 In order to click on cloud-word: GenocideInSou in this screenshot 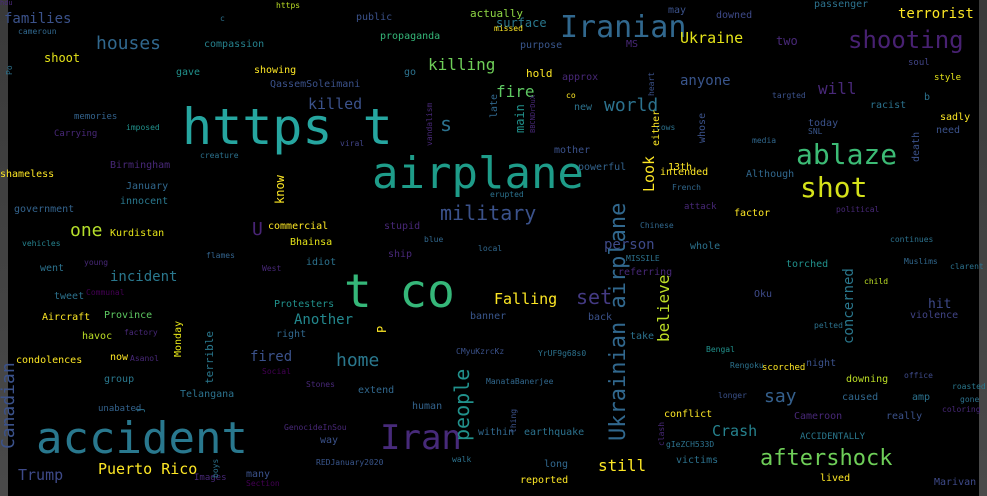, I will do `click(315, 427)`.